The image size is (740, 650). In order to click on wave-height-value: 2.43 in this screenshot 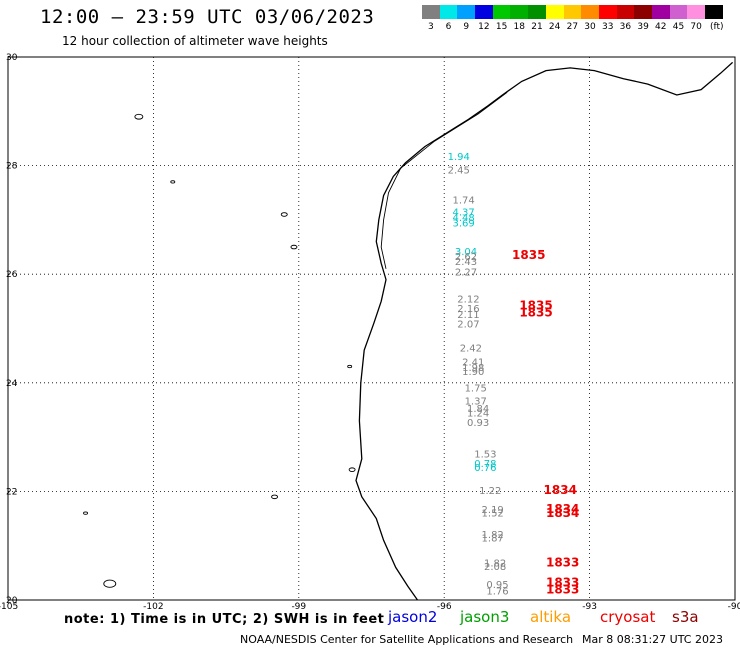, I will do `click(466, 262)`.